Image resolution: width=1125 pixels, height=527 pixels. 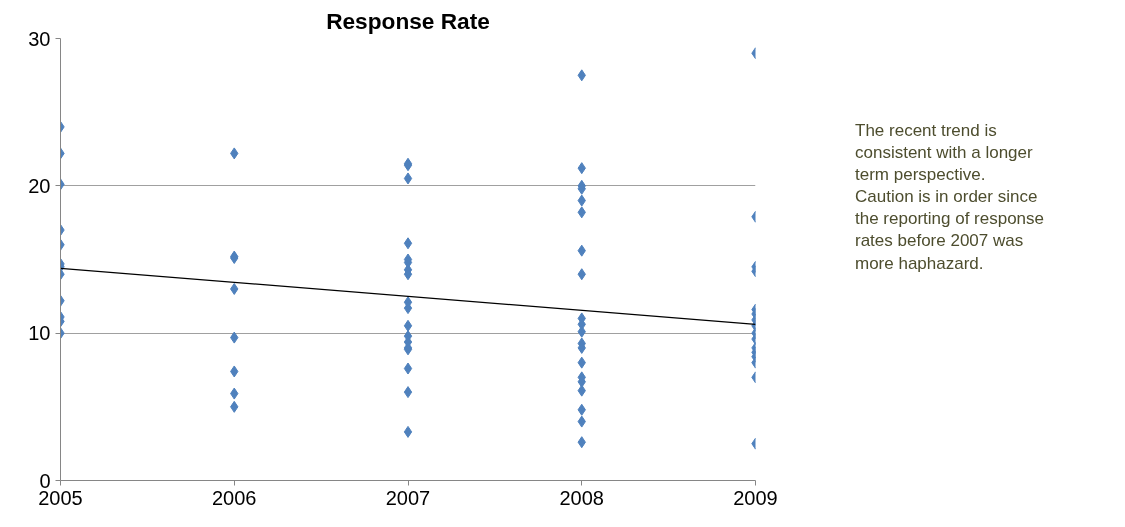 I want to click on y-tick-label: 0, so click(x=45, y=480).